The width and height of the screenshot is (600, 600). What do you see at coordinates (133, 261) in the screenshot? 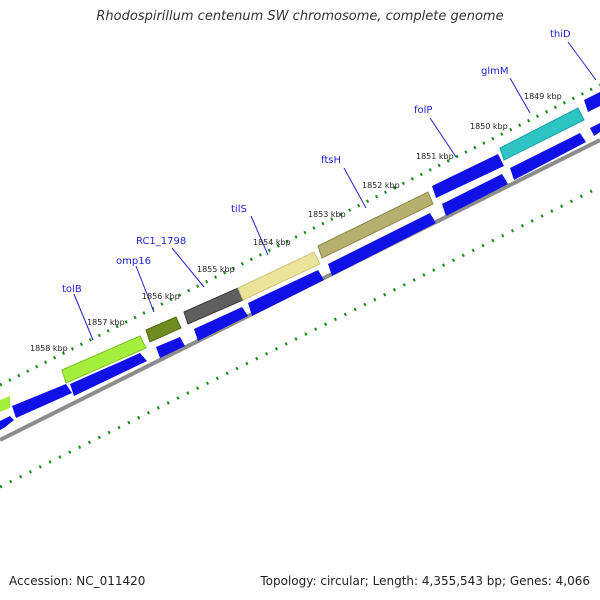
I see `gene-label-omp16: omp16` at bounding box center [133, 261].